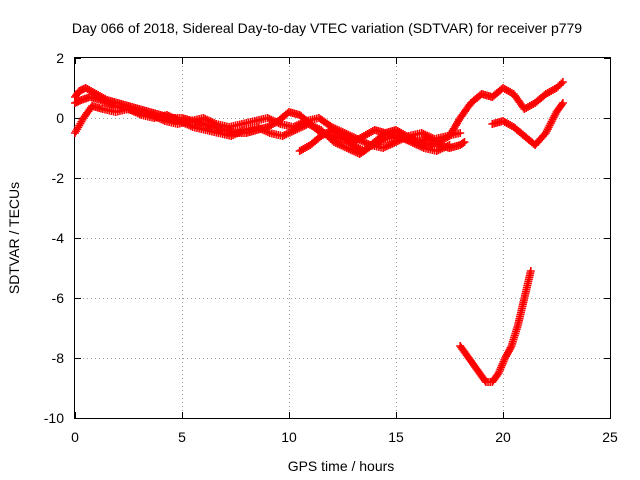  I want to click on y-axis-label: SDTVAR / TECUs, so click(14, 238).